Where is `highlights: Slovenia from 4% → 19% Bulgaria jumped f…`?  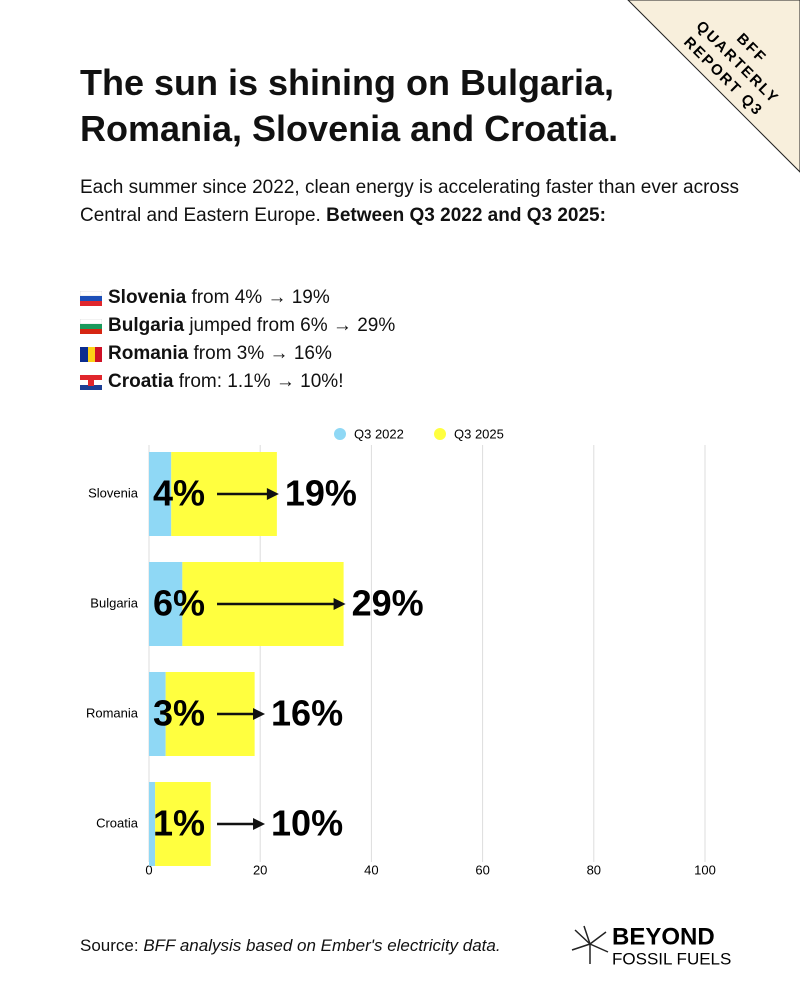
highlights: Slovenia from 4% → 19% Bulgaria jumped f… is located at coordinates (237, 340).